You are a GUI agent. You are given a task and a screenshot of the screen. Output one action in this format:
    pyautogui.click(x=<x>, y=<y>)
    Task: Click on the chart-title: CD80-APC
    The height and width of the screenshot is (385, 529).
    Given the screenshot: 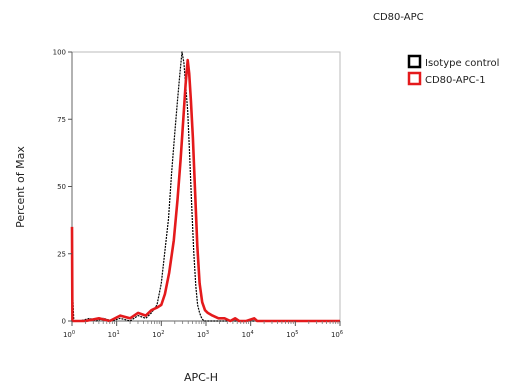 What is the action you would take?
    pyautogui.click(x=398, y=17)
    